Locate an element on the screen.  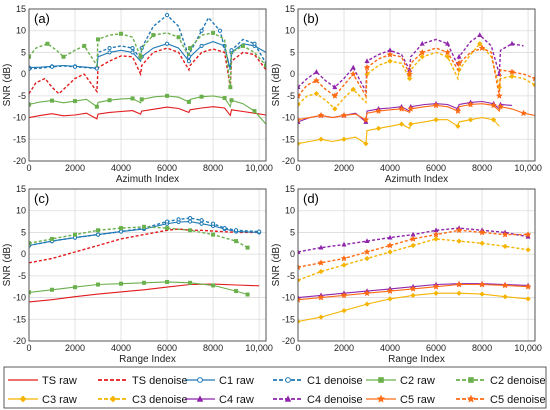
y-tick-label: 10 is located at coordinates (290, 31).